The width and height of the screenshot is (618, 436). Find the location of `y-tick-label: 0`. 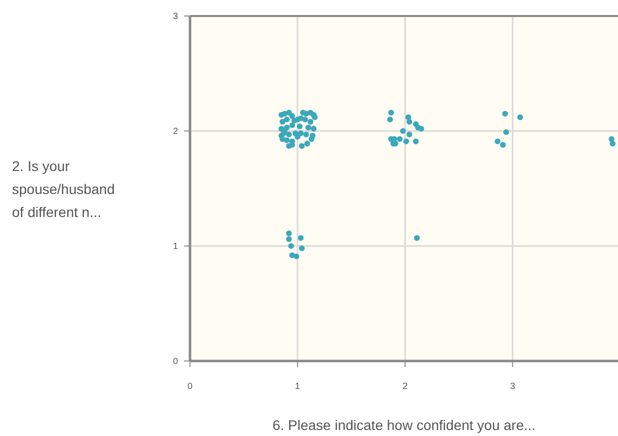

y-tick-label: 0 is located at coordinates (175, 361).